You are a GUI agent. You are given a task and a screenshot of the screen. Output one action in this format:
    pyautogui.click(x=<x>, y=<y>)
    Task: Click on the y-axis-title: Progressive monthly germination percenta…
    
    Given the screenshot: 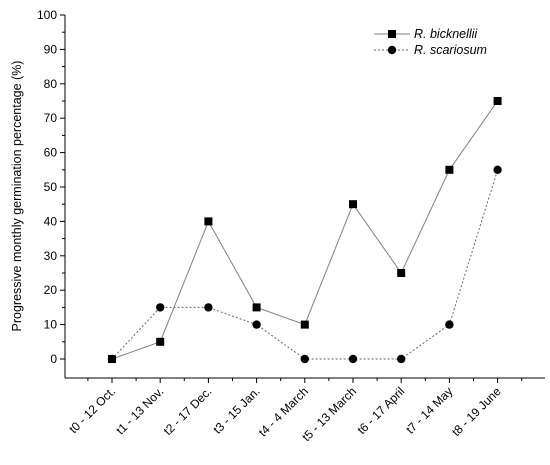 What is the action you would take?
    pyautogui.click(x=17, y=196)
    